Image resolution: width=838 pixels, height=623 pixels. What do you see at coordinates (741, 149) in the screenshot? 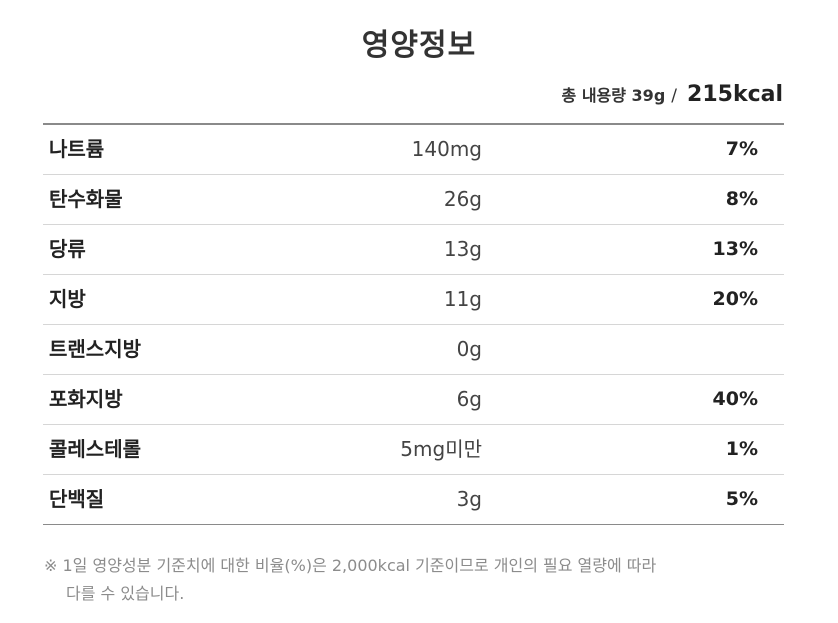
I see `nutrient-percent: 7%` at bounding box center [741, 149].